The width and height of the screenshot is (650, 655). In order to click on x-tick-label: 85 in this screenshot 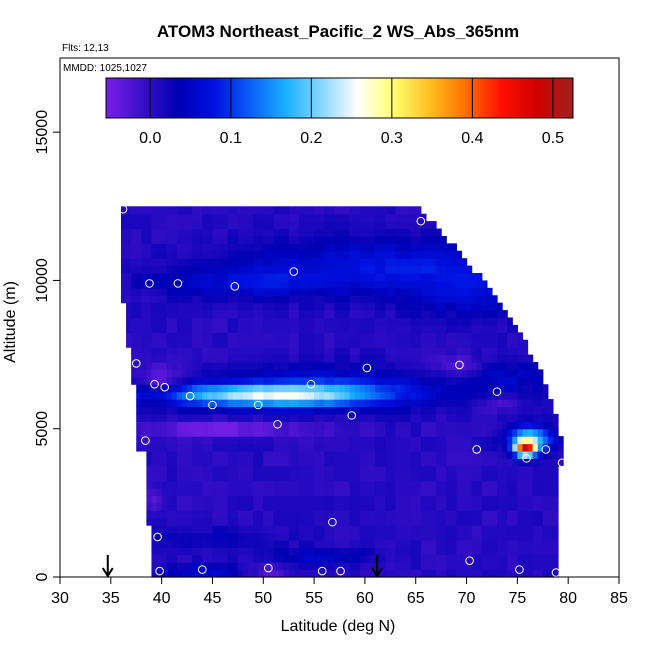, I will do `click(619, 598)`.